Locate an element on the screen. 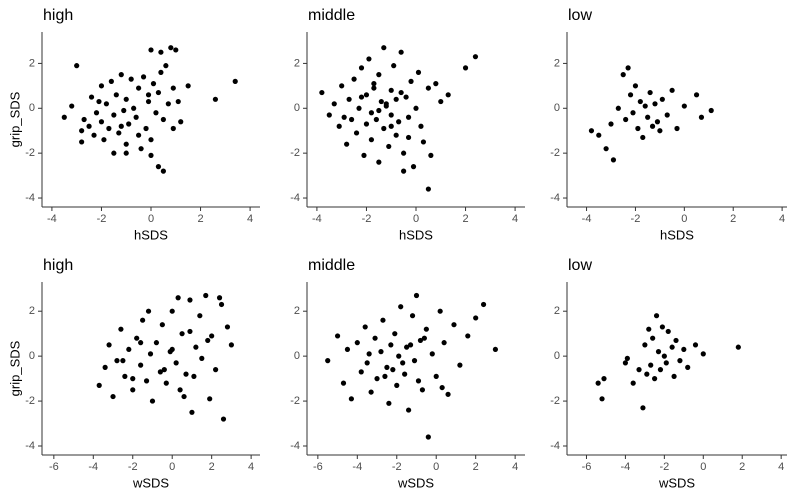  x-axis-label: wSDS is located at coordinates (150, 482).